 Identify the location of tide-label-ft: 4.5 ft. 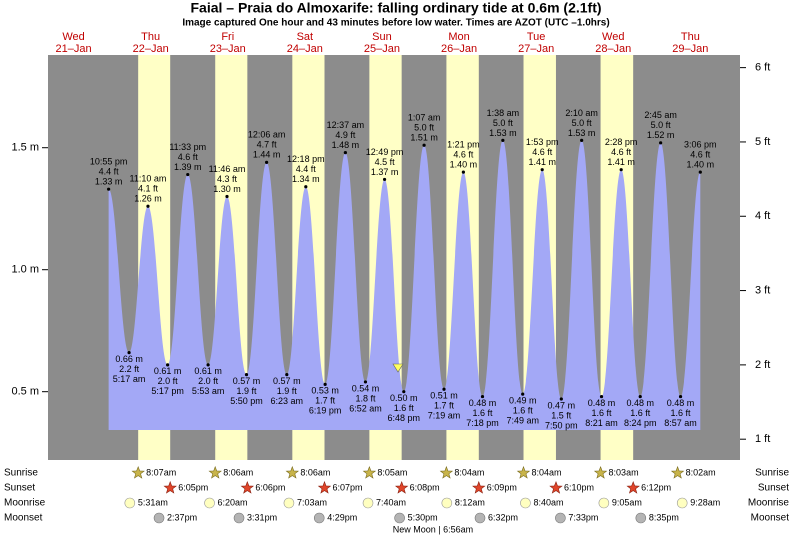
(385, 162).